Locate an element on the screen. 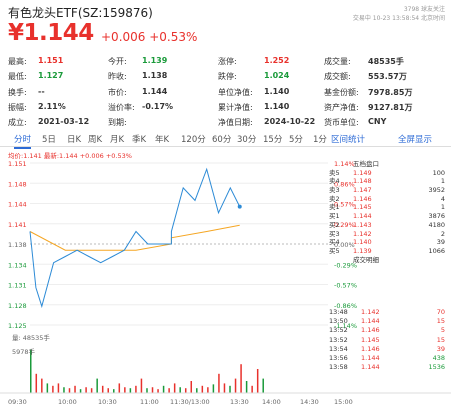  tab-12: 1分 is located at coordinates (320, 140).